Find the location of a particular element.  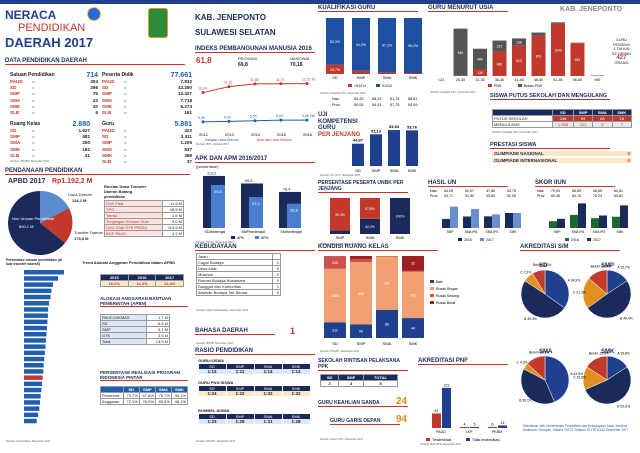

kondisi-bar-label: 442 is located at coordinates (361, 294).